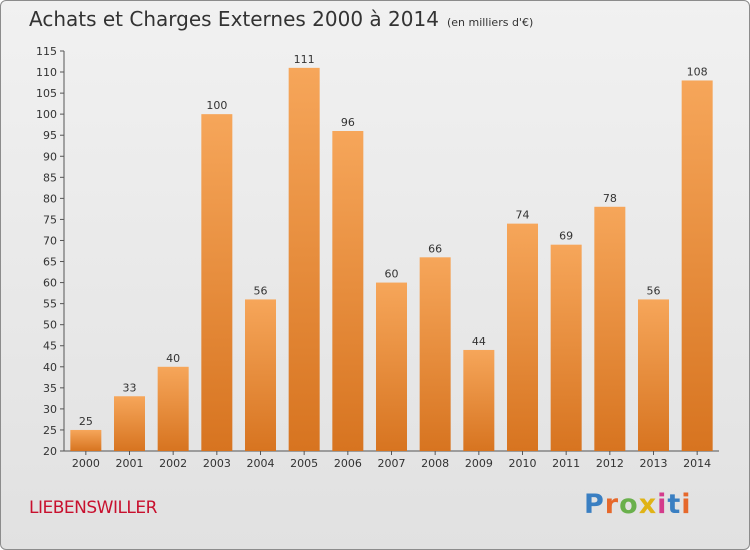 The width and height of the screenshot is (750, 550). I want to click on logo-letter: o, so click(629, 504).